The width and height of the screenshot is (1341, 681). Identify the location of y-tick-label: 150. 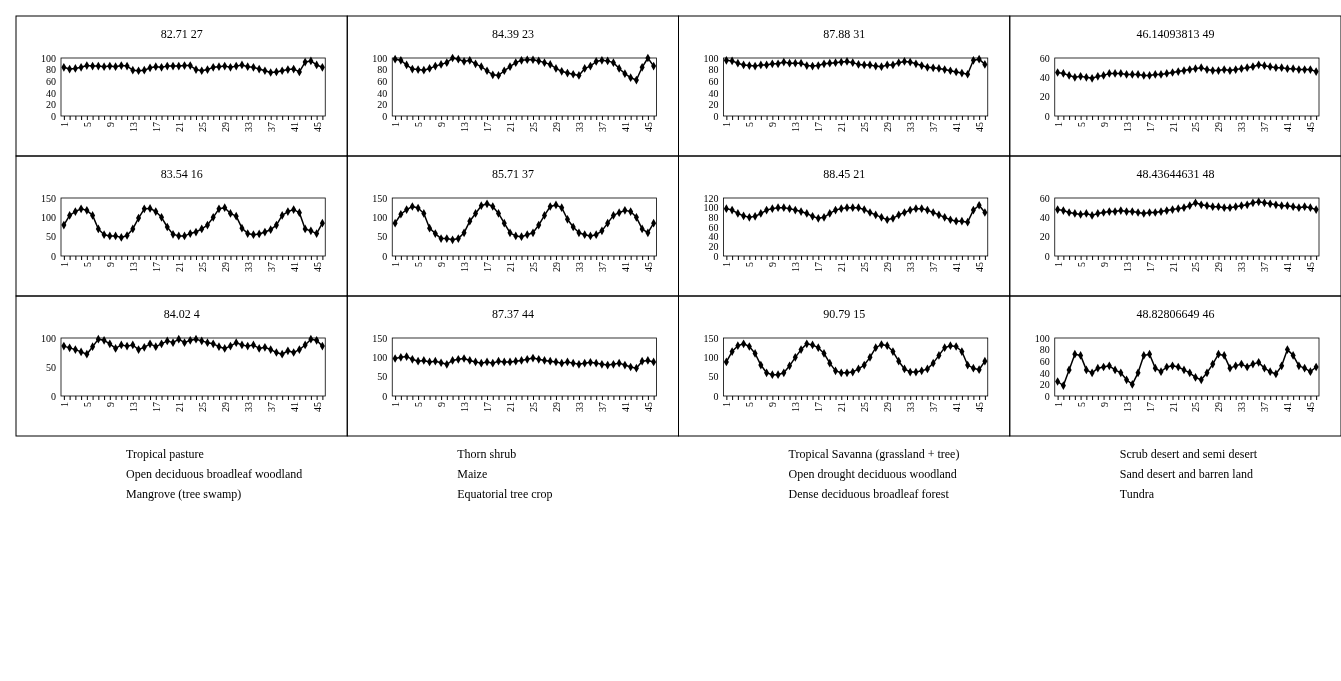
(380, 338).